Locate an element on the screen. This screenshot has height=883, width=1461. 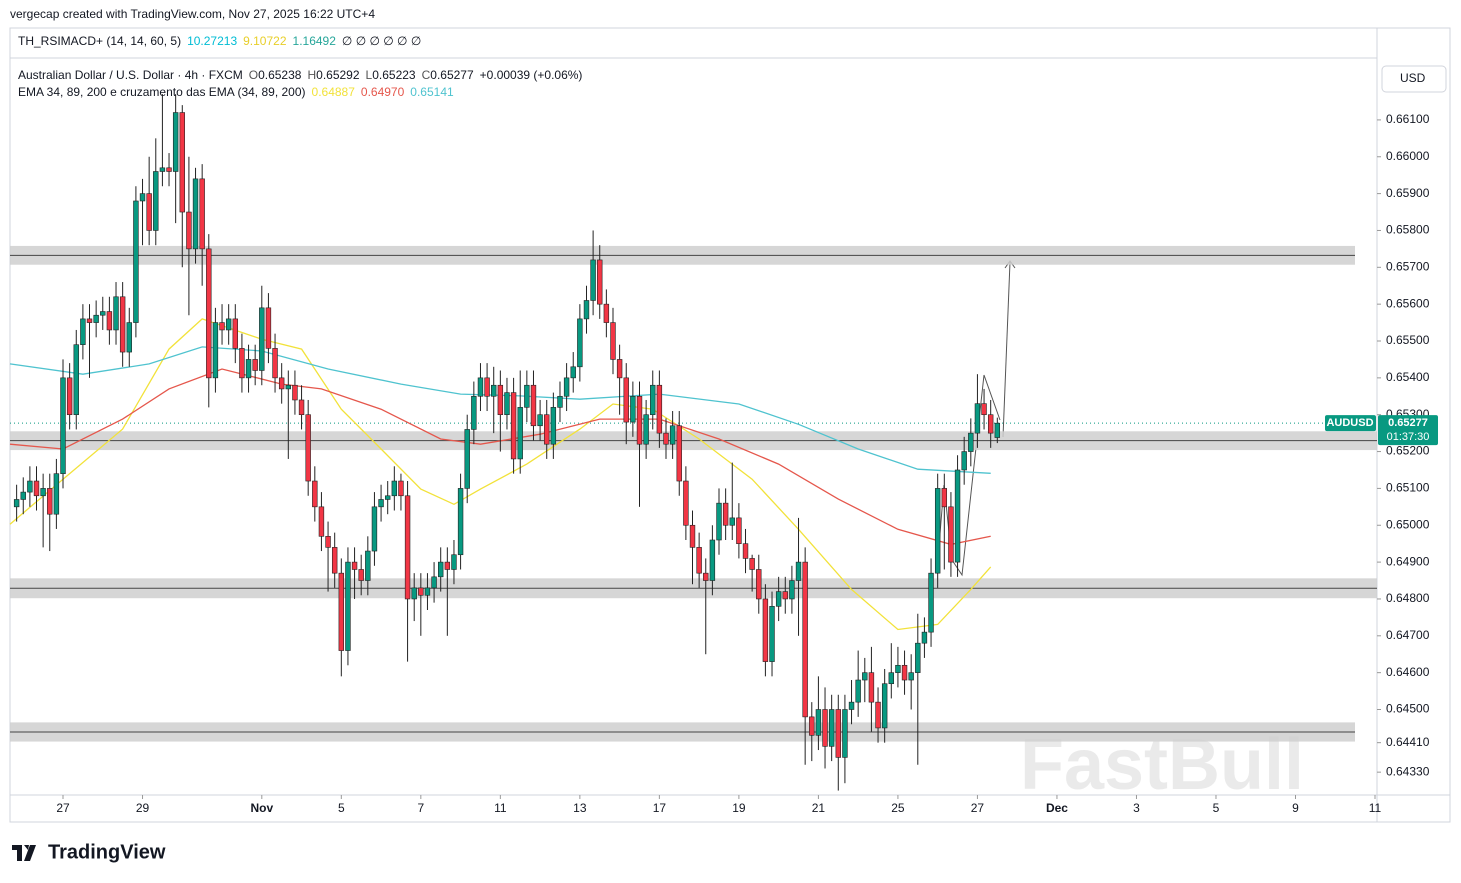
change: +0.00039 (+0.06%) is located at coordinates (531, 75).